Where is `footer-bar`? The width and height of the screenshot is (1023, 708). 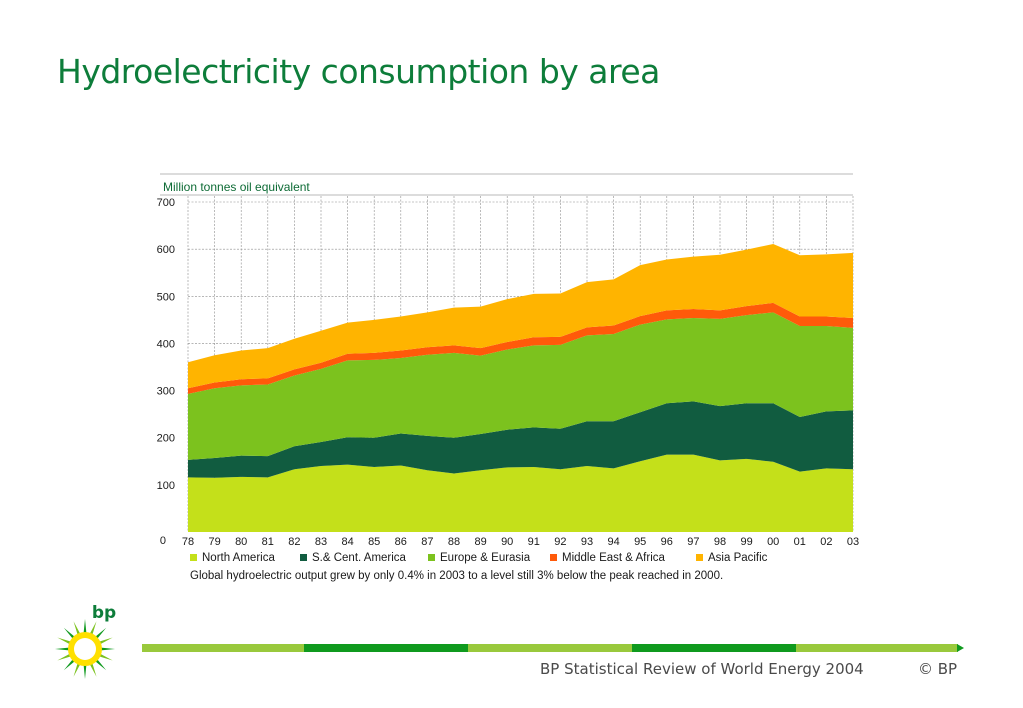 footer-bar is located at coordinates (553, 648).